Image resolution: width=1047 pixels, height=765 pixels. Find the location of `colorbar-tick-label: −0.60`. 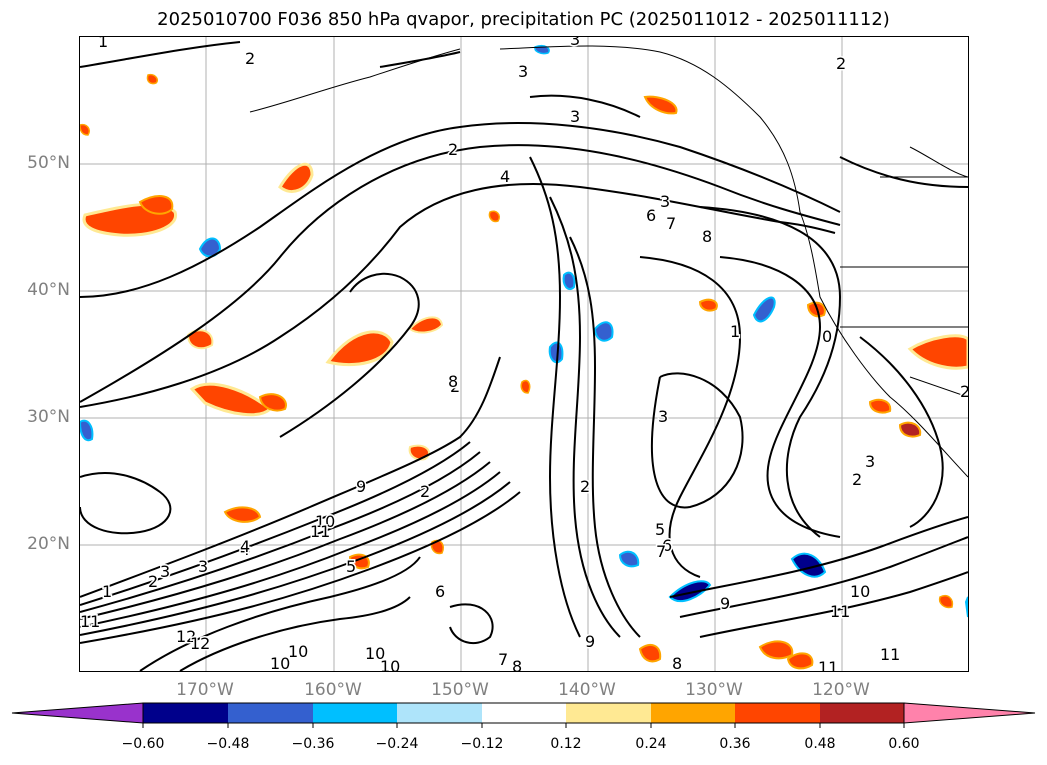

colorbar-tick-label: −0.60 is located at coordinates (143, 744).